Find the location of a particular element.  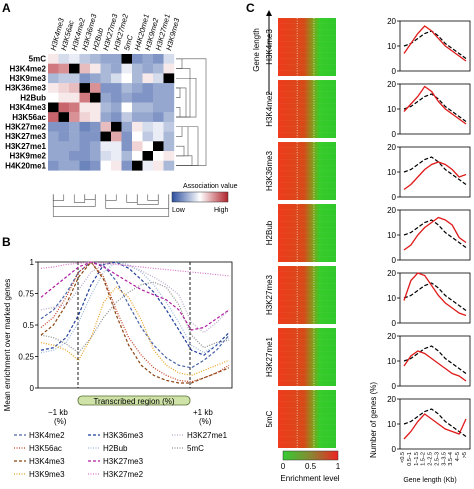

row-label: H3K9me3 is located at coordinates (28, 78).